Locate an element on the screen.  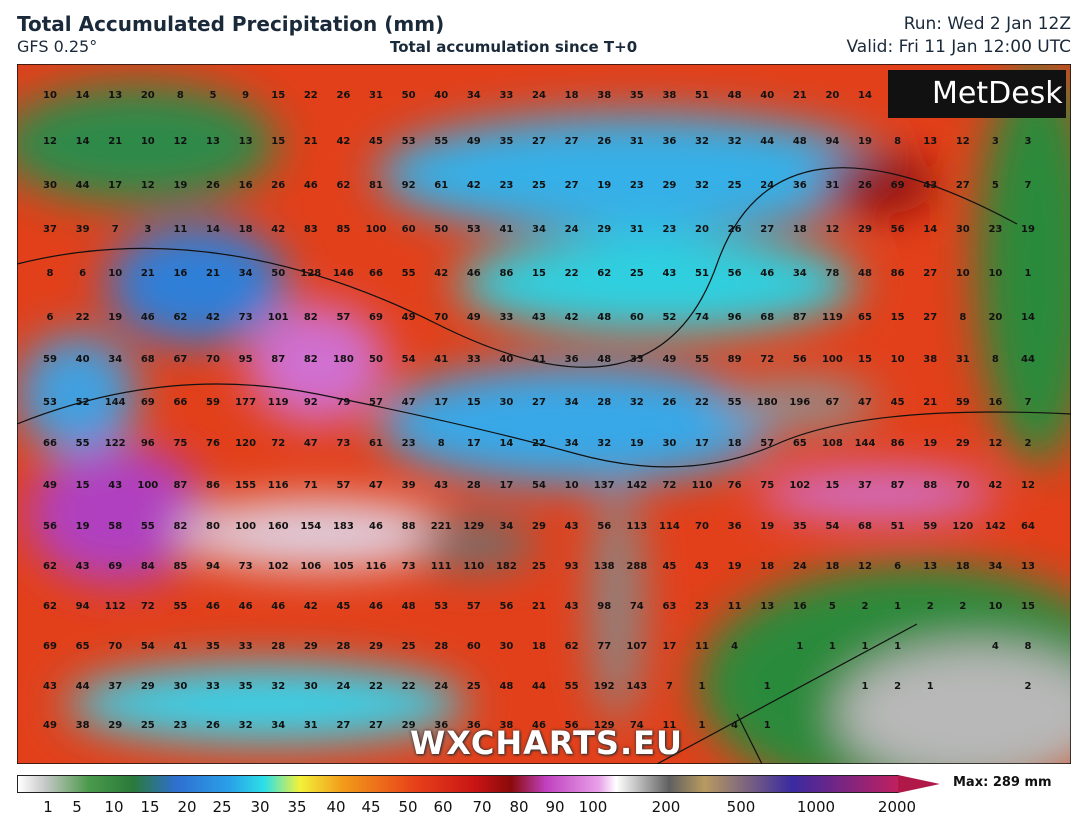
colorbar-label: 30 is located at coordinates (260, 807).